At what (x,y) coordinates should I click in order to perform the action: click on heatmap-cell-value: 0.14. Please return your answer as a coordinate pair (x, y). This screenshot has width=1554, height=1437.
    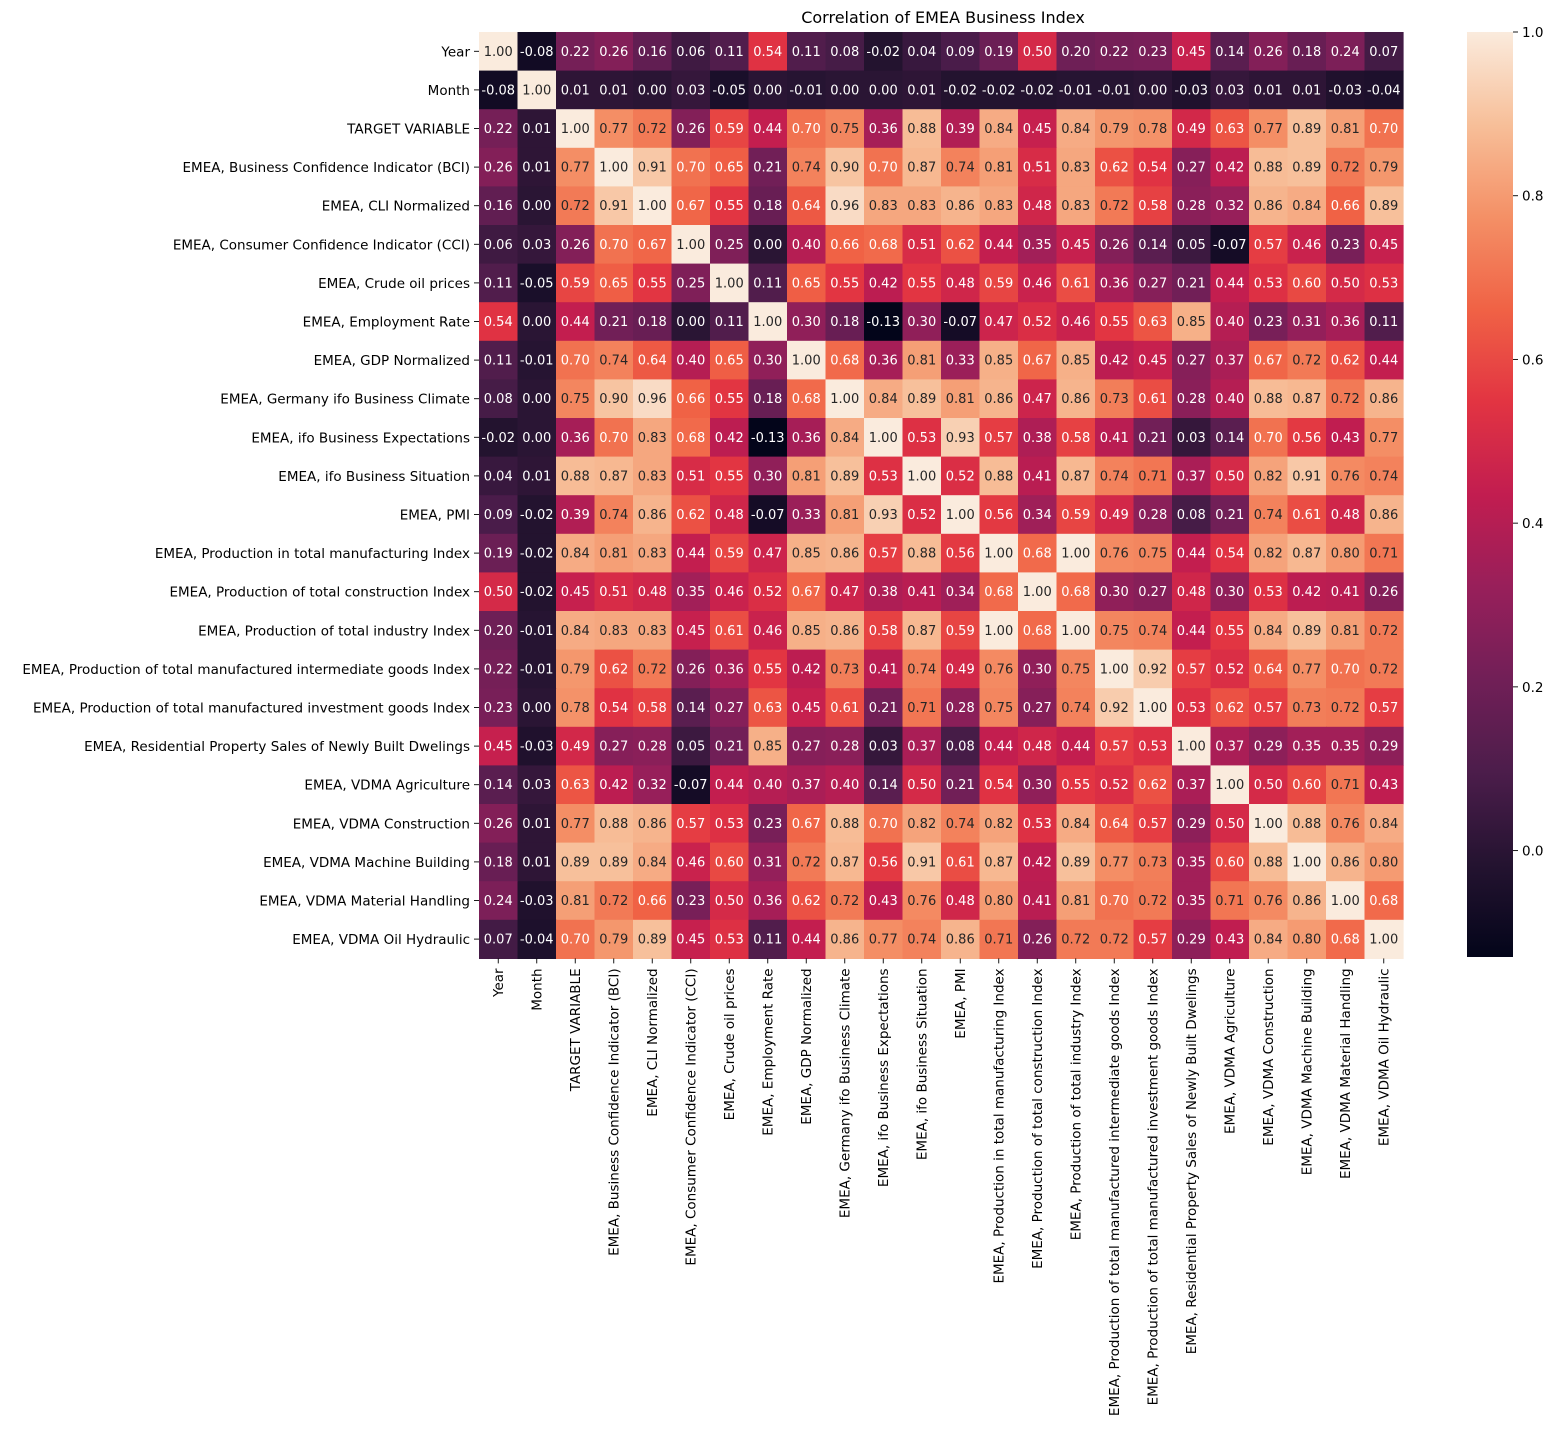
    Looking at the image, I should click on (1229, 438).